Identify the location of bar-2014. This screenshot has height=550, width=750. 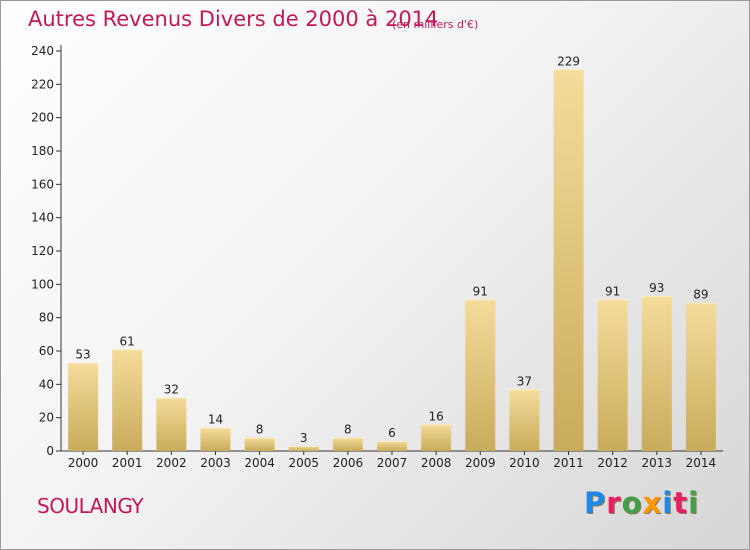
(700, 376).